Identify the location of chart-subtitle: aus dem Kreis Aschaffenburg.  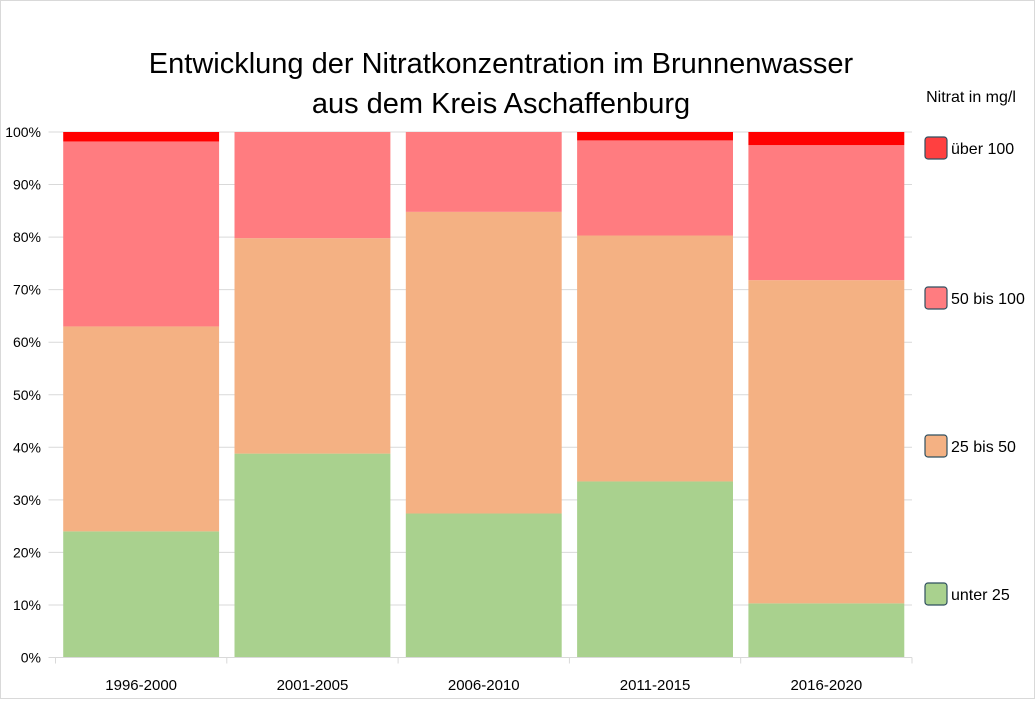
(501, 104).